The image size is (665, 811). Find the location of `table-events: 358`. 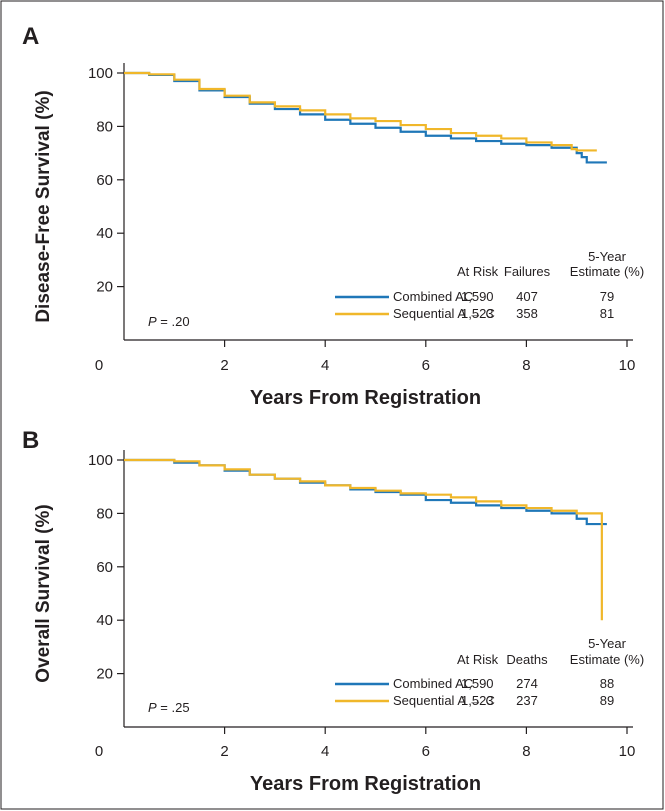

table-events: 358 is located at coordinates (527, 313).